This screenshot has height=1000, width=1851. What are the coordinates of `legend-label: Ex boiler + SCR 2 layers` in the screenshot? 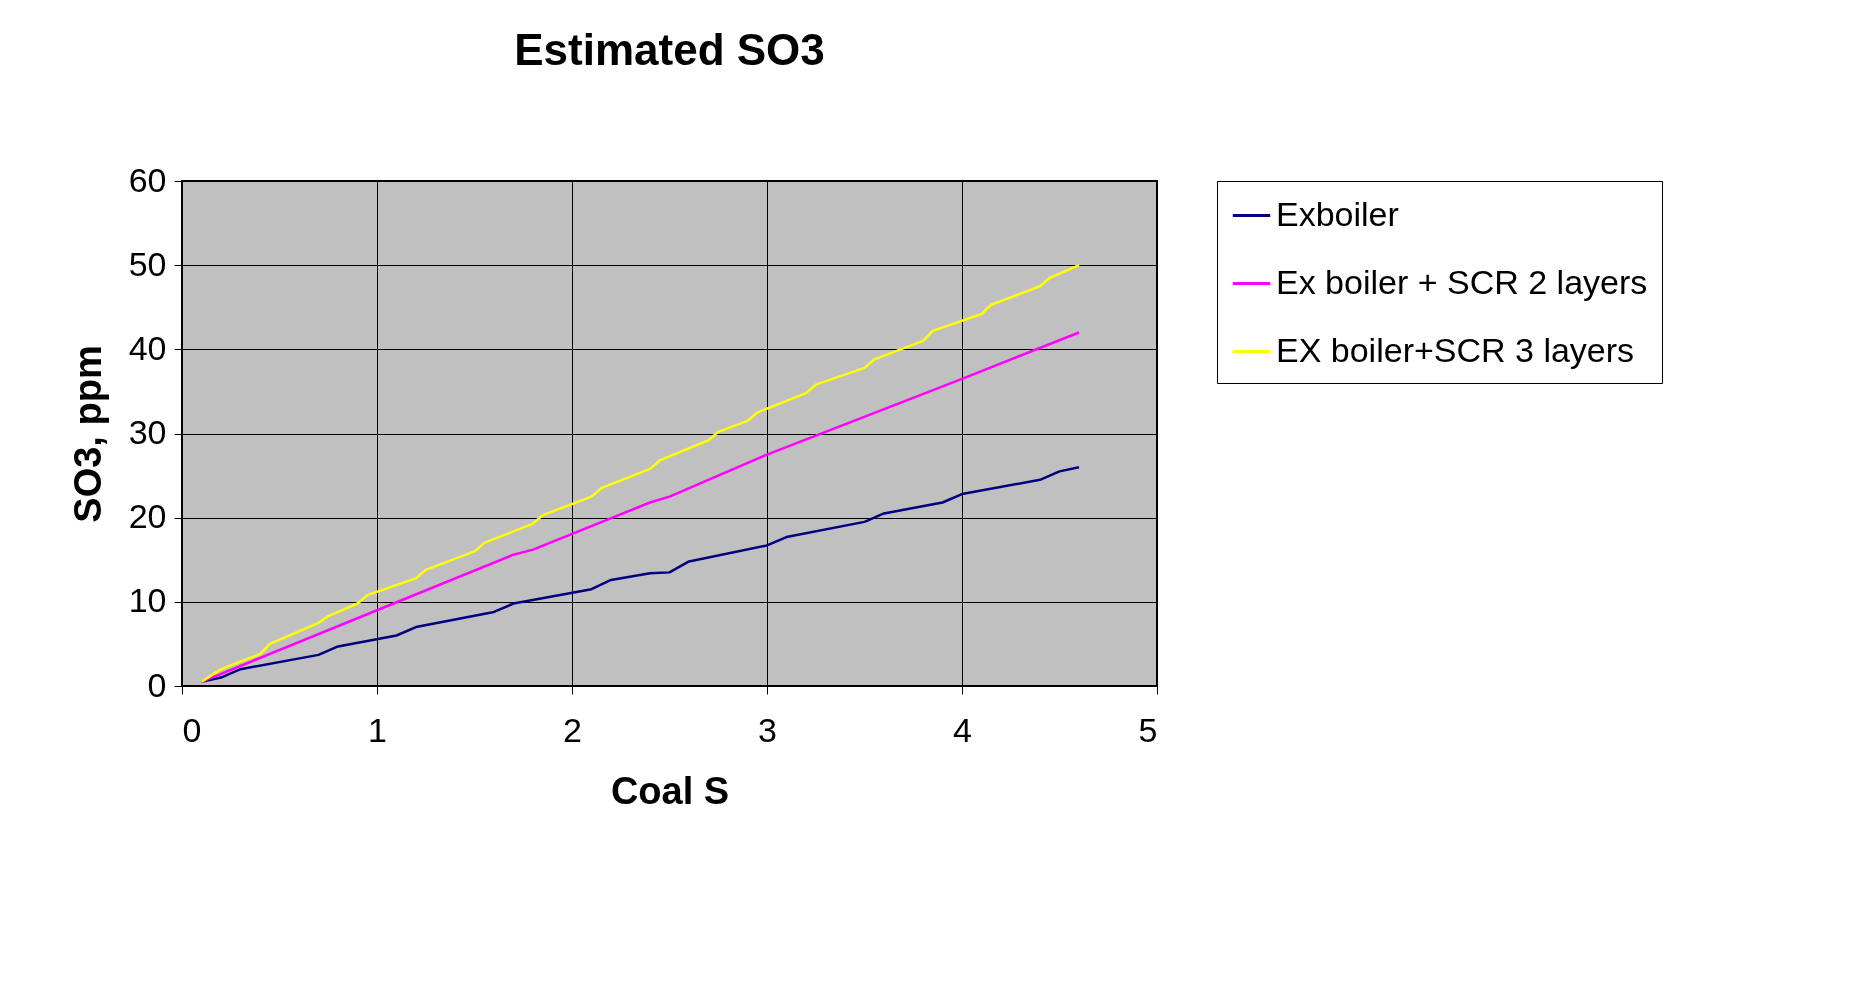 It's located at (1462, 281).